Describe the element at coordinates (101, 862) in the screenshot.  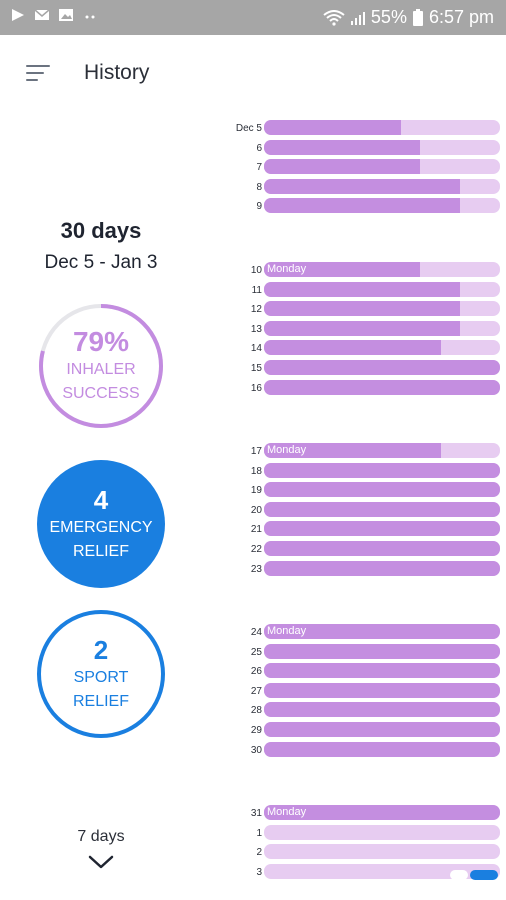
I see `chevron-down-icon` at that location.